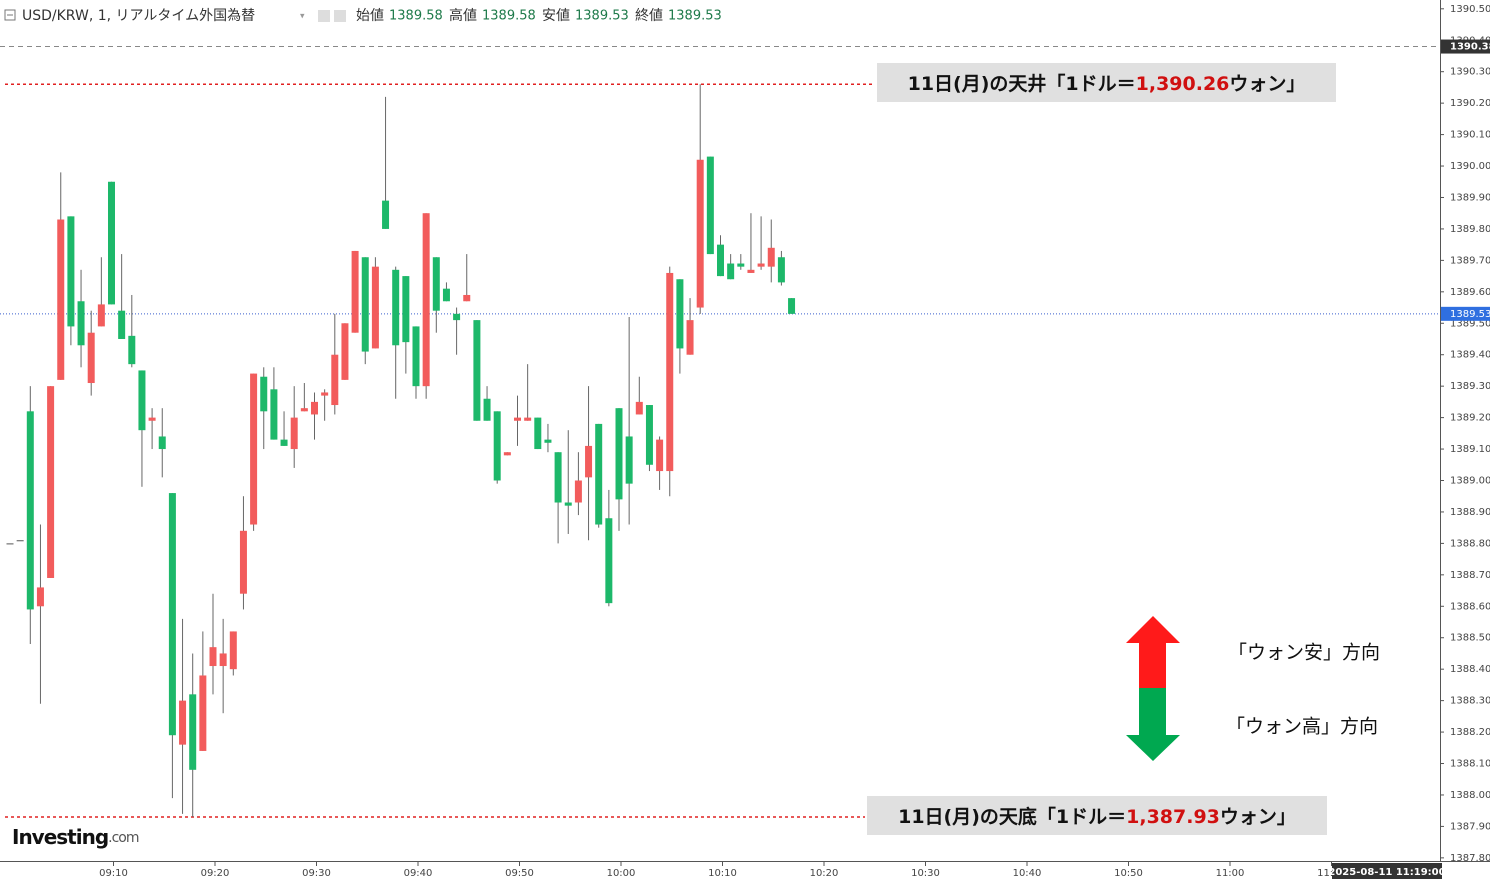  I want to click on y-tick-label: 1388.30, so click(1470, 701).